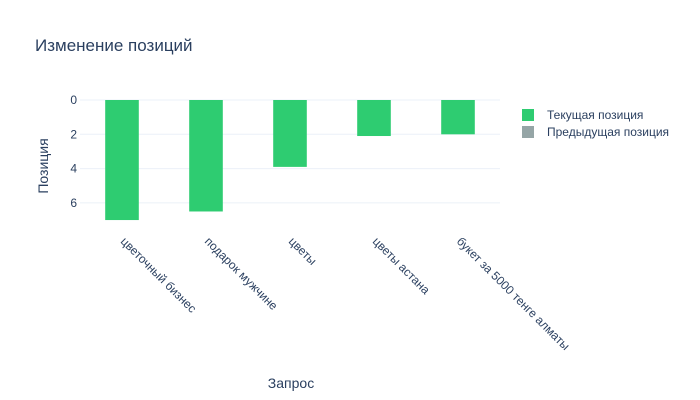  I want to click on y-tick-label: 4, so click(73, 169).